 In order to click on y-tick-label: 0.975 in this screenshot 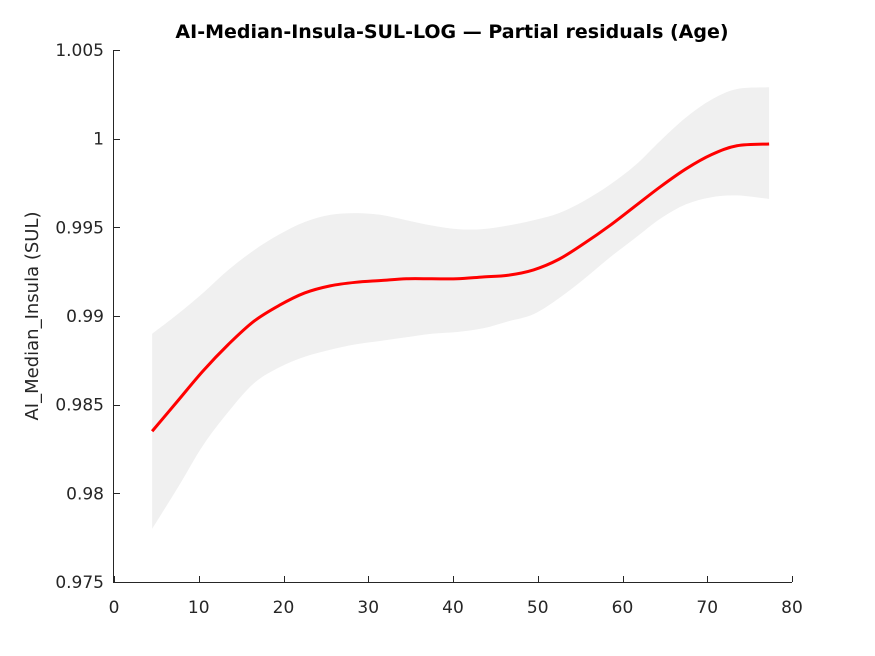, I will do `click(79, 583)`.